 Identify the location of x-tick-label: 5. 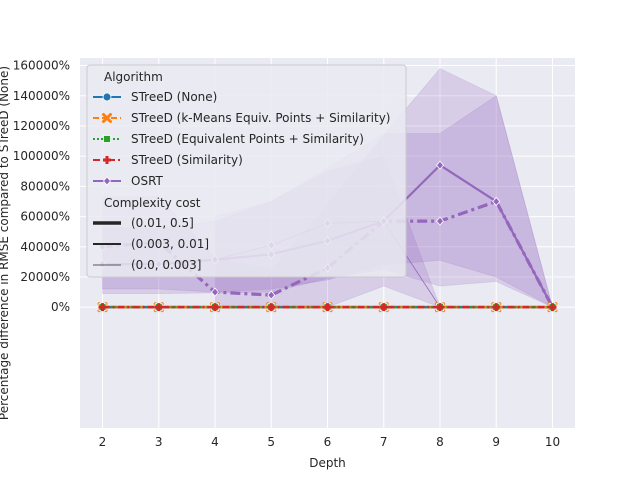
(271, 442).